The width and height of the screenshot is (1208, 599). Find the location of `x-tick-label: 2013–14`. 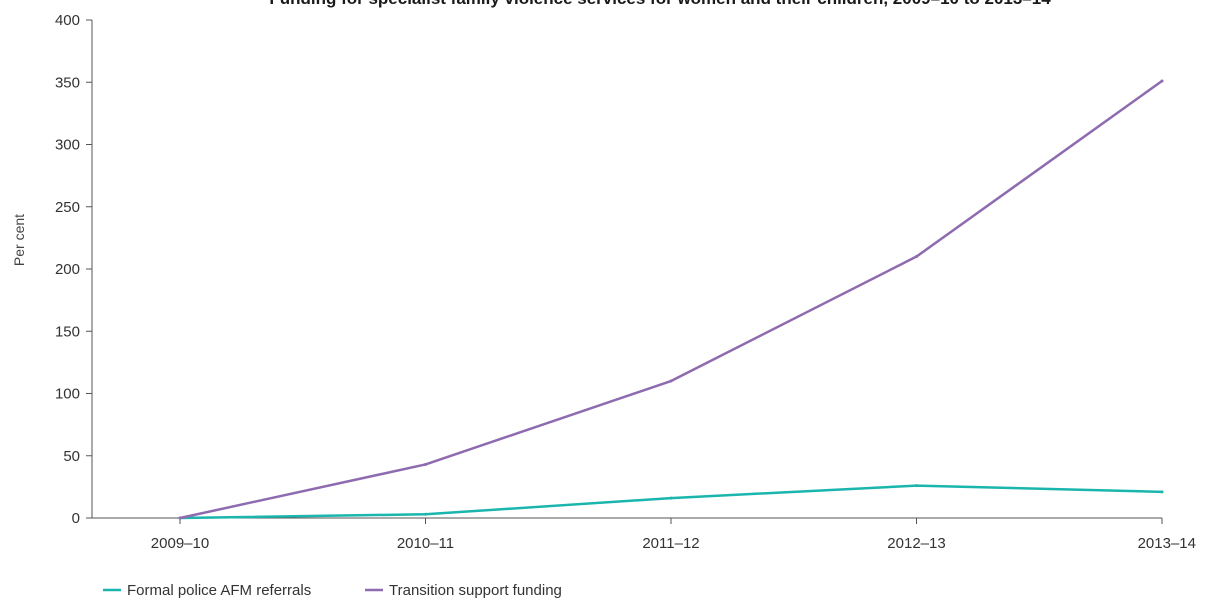

x-tick-label: 2013–14 is located at coordinates (1167, 543).